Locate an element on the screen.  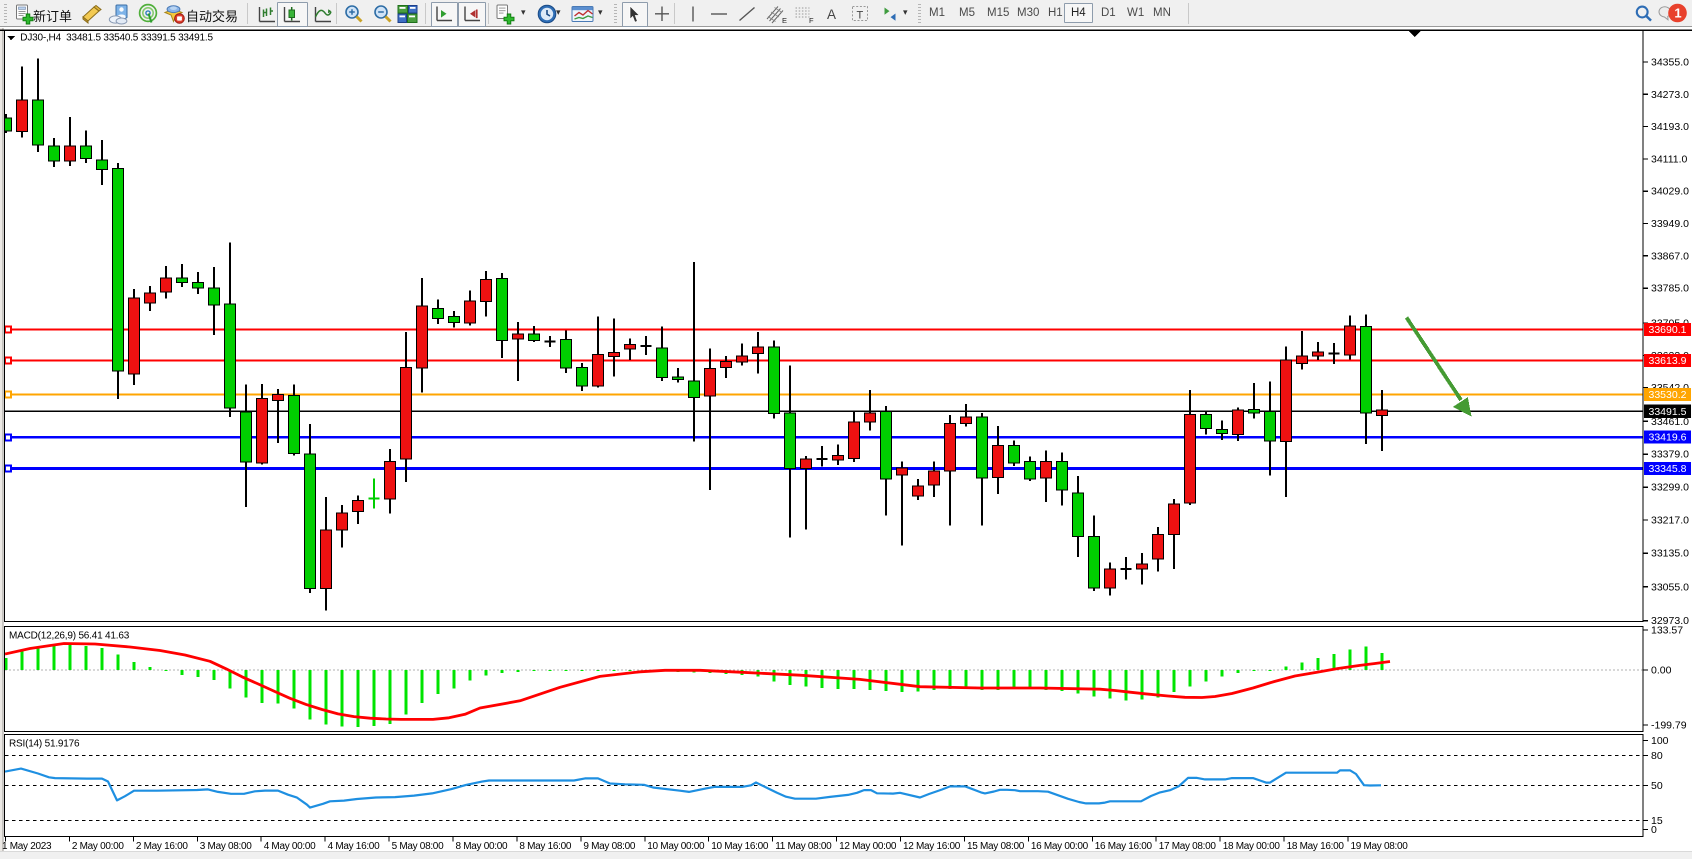
svg-text: 34111.0 is located at coordinates (1669, 159).